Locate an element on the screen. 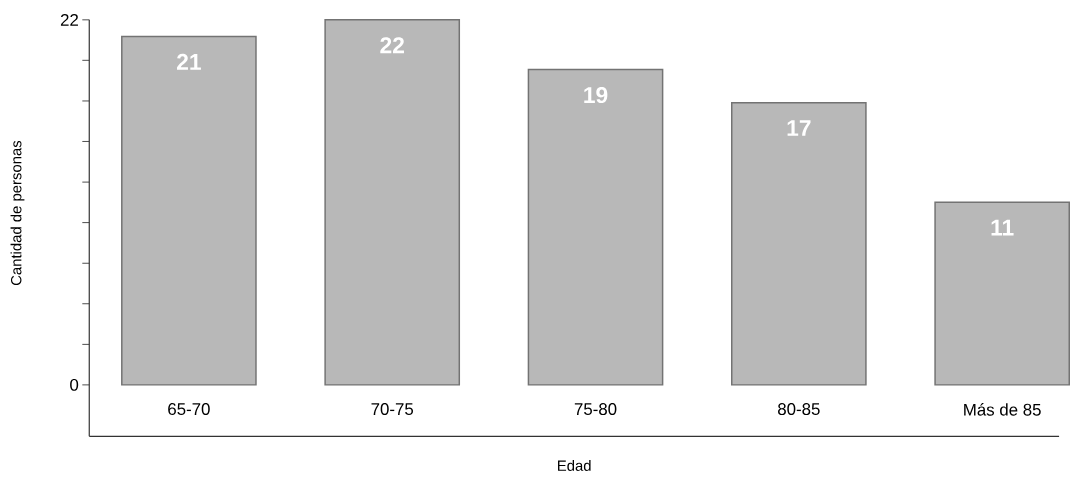 Image resolution: width=1070 pixels, height=487 pixels. data-label: 11 is located at coordinates (1002, 227).